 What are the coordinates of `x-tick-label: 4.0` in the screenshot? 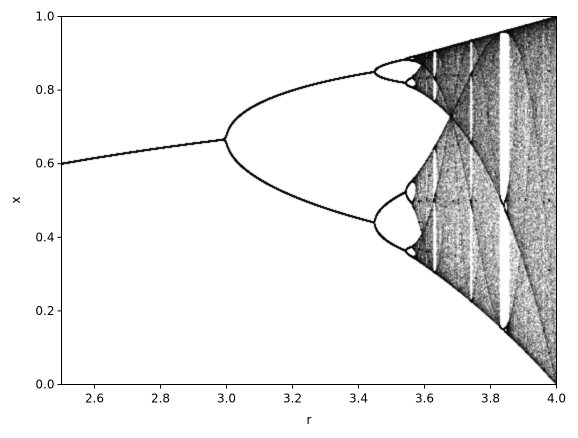 It's located at (556, 399).